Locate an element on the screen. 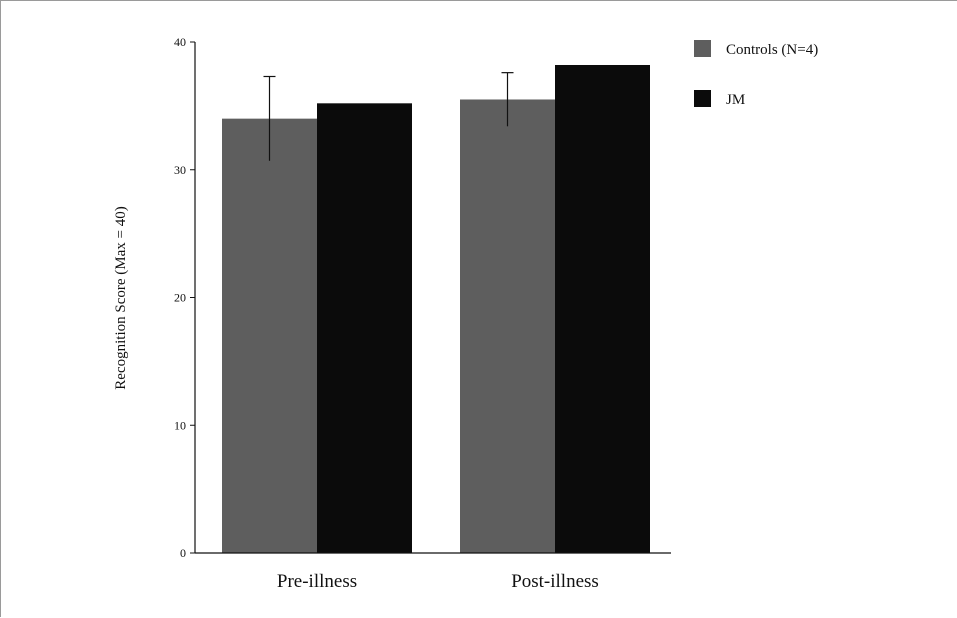  x-tick-labels: Pre-illness Post-illness is located at coordinates (438, 581).